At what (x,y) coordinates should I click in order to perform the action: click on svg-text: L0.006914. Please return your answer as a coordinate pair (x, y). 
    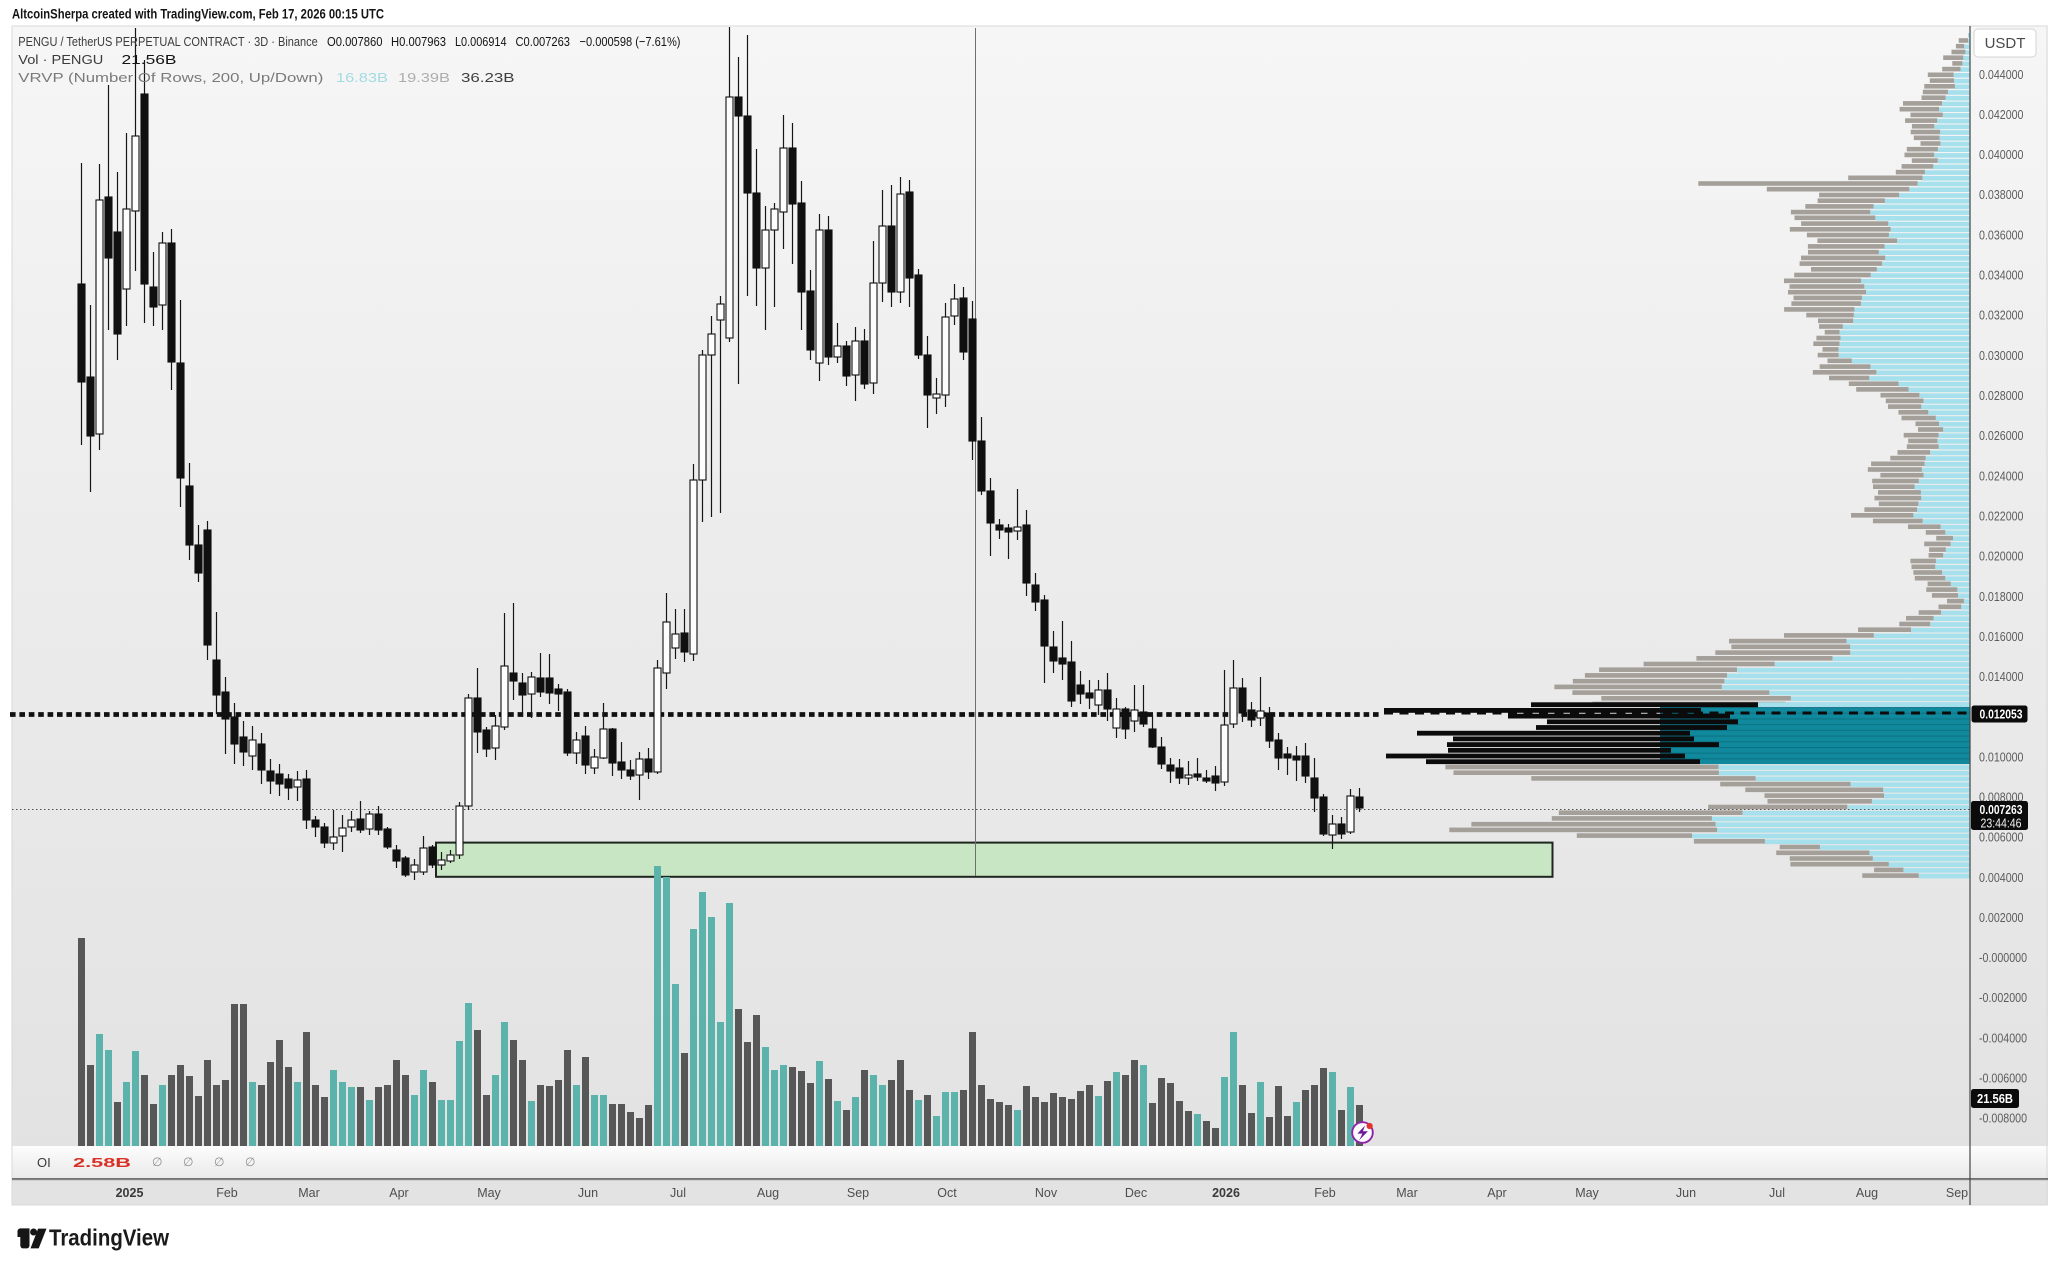
    Looking at the image, I should click on (481, 41).